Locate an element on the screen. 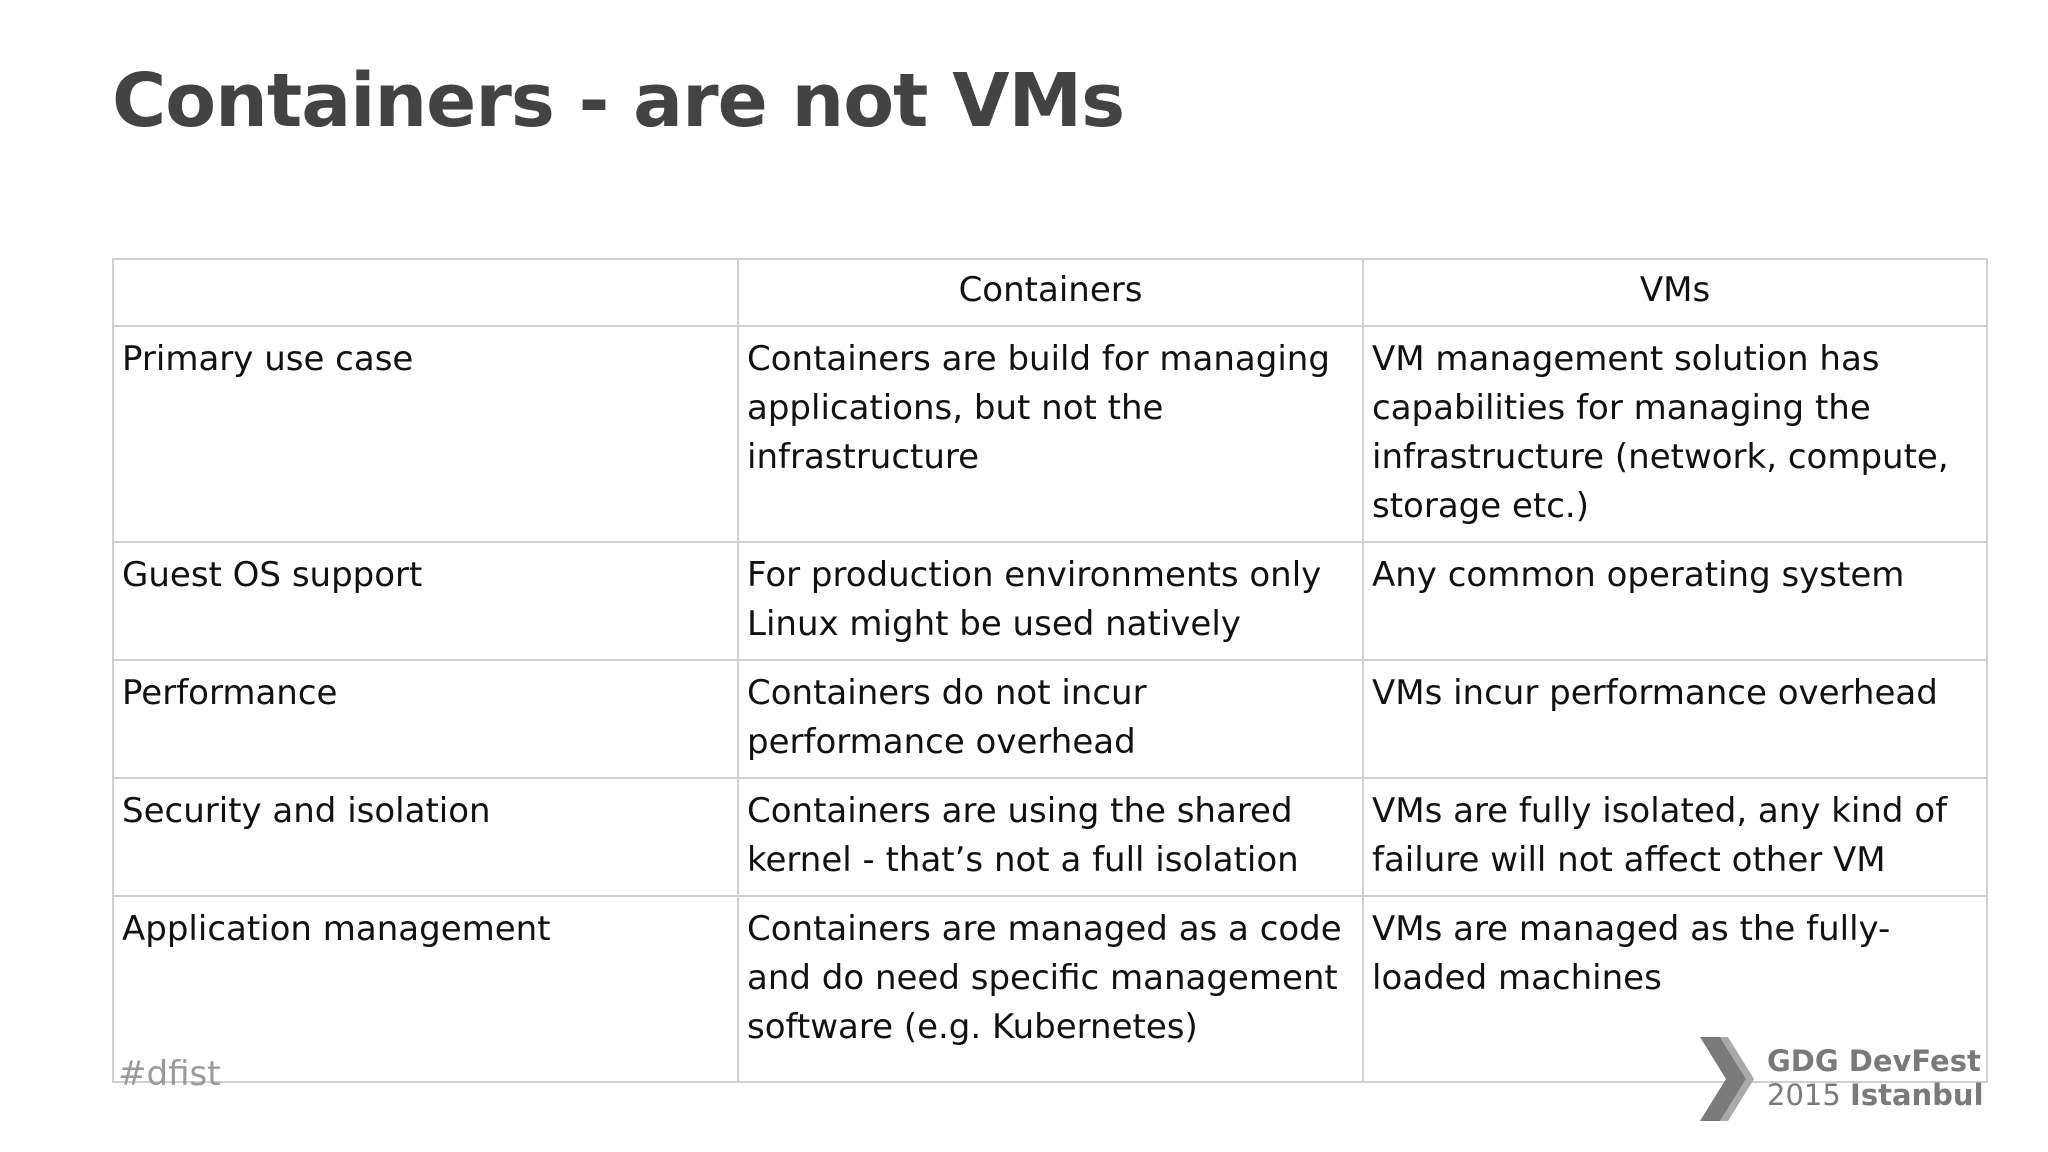 This screenshot has height=1152, width=2048. vms-cell: Any common operating system is located at coordinates (1675, 601).